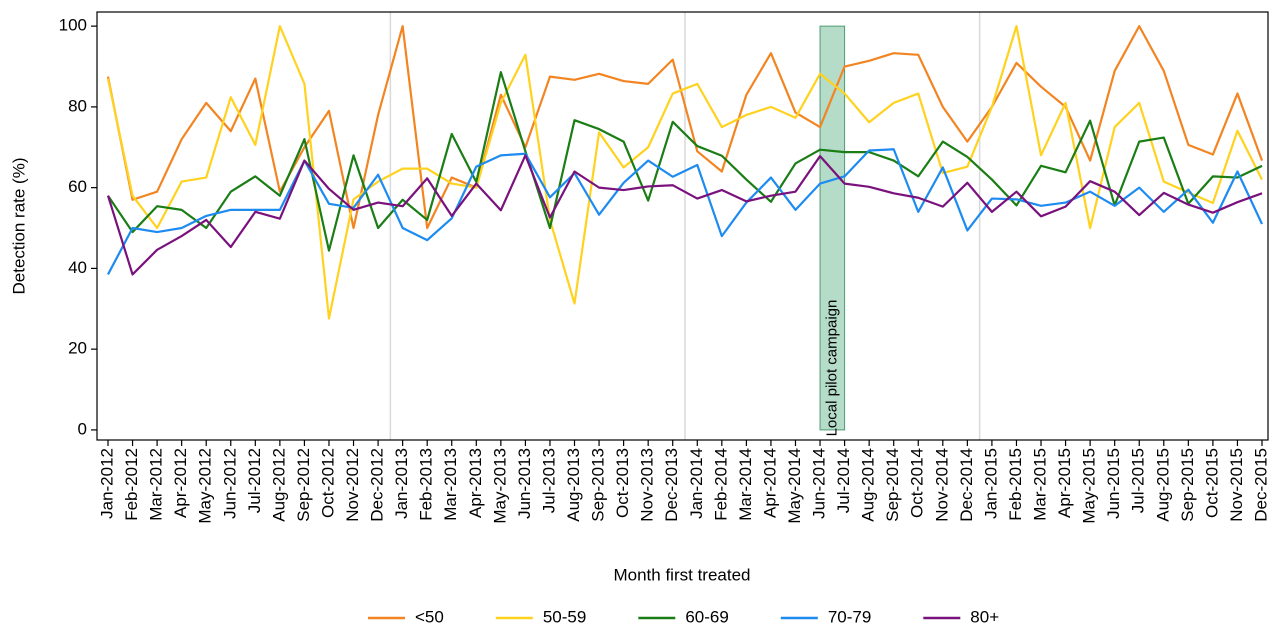  What do you see at coordinates (647, 485) in the screenshot?
I see `x-tick-label: Nov-2013` at bounding box center [647, 485].